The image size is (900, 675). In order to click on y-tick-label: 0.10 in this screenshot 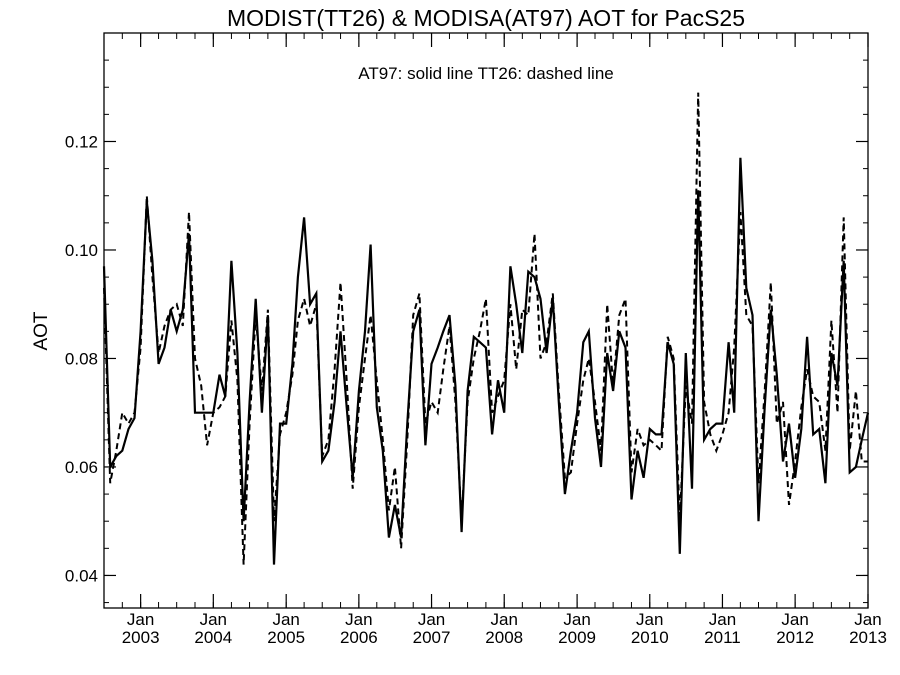, I will do `click(81, 250)`.